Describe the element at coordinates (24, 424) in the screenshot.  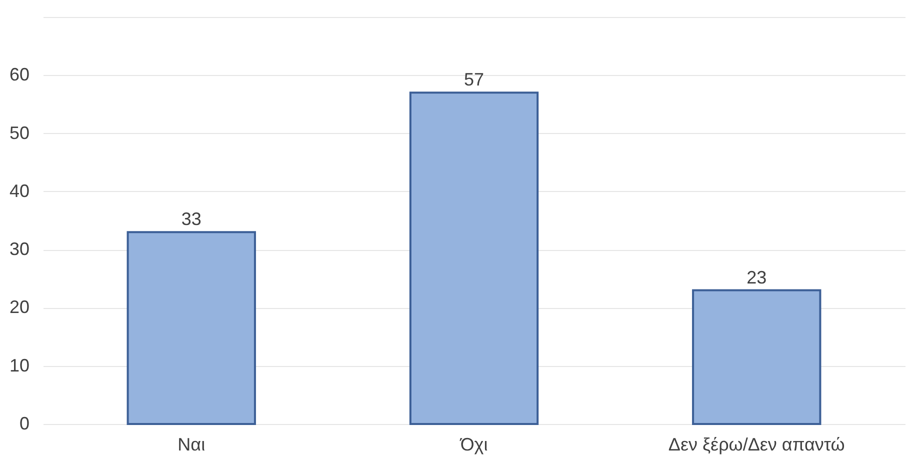
I see `y-tick-label: 0` at that location.